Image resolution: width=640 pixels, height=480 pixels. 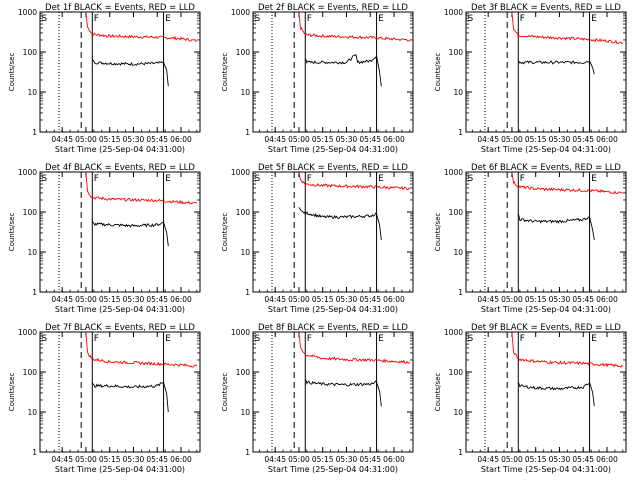 I want to click on panel-title: Det 2f BLACK = Events, RED = LLD, so click(x=333, y=8).